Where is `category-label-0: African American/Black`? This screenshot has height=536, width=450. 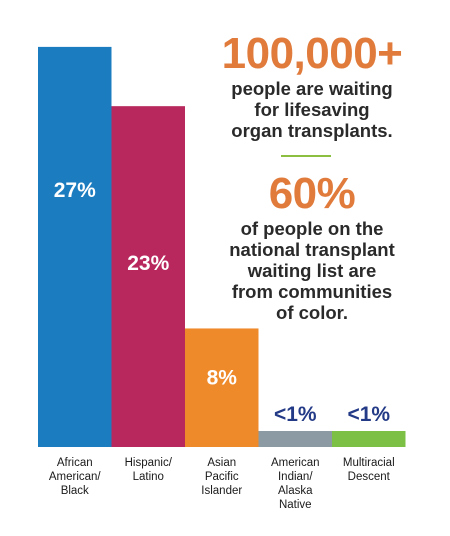 category-label-0: African American/Black is located at coordinates (75, 477).